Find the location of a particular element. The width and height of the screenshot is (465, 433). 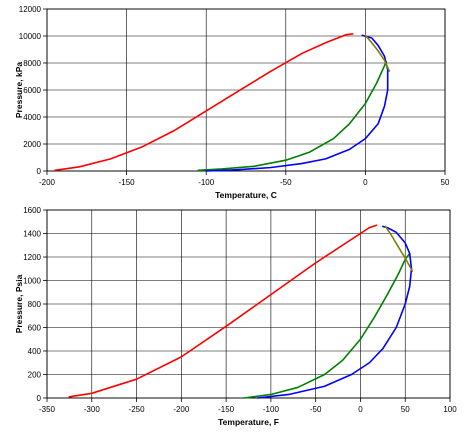

y-tick-label: 1400 is located at coordinates (32, 234).